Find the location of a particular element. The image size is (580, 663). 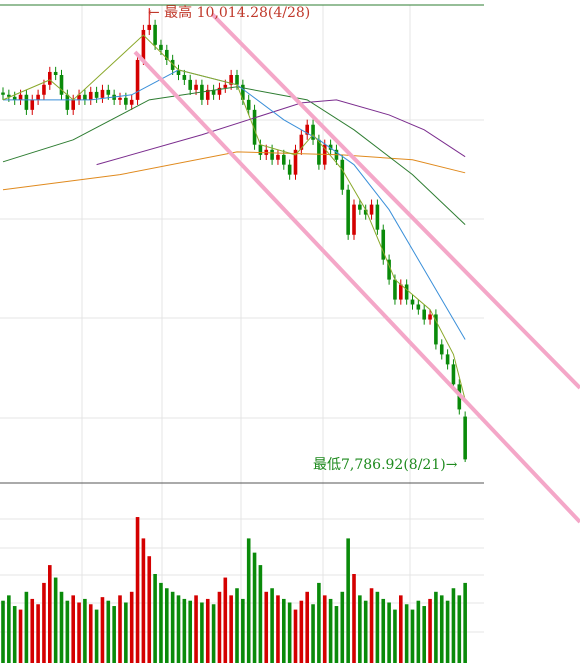

moving-average is located at coordinates (281, 132).